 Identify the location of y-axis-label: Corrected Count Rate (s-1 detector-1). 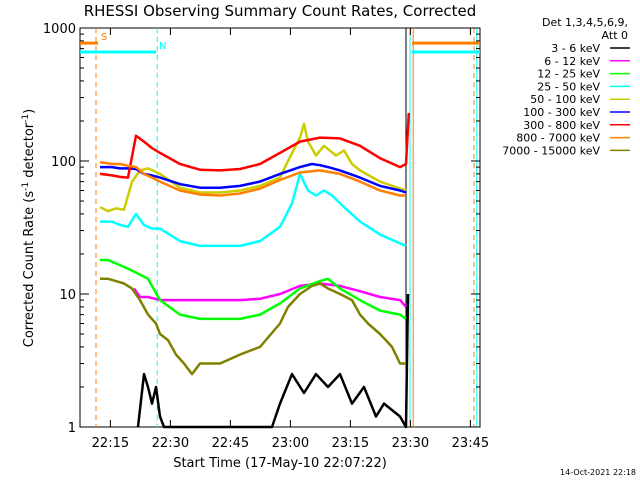
(29, 228).